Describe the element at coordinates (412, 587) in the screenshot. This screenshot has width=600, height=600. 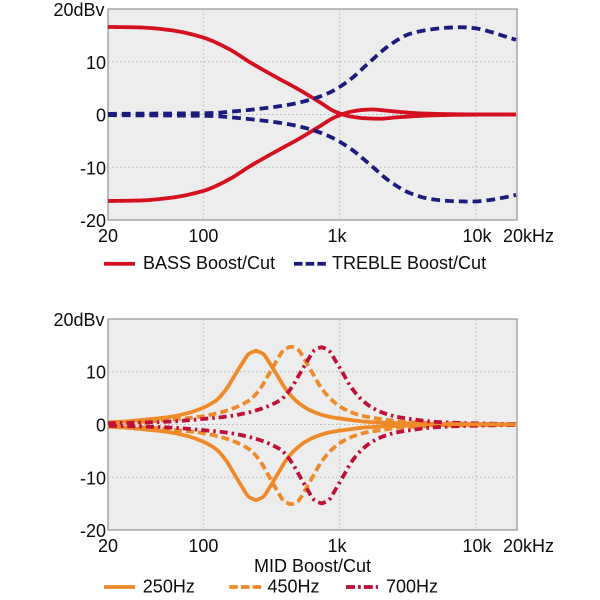
I see `svg-text: 700Hz` at that location.